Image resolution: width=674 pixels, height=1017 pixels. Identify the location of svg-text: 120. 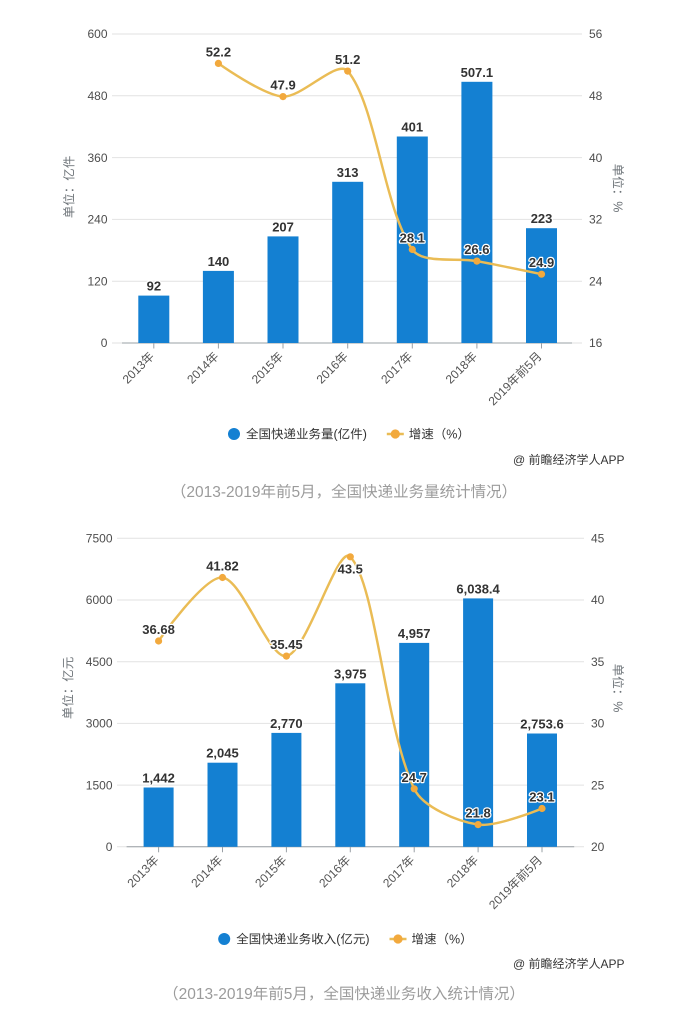
(98, 281).